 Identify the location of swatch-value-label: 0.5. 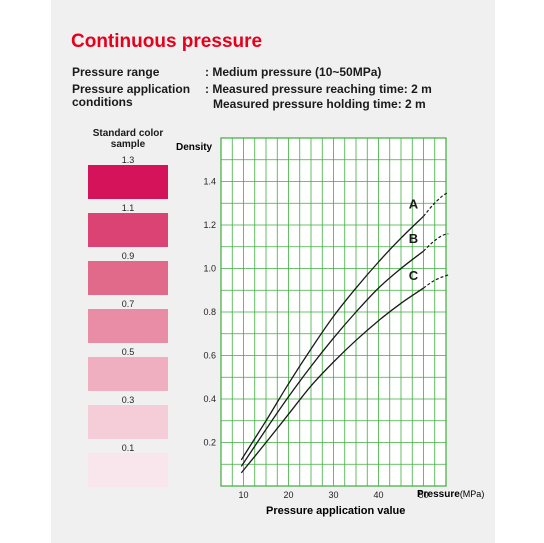
(128, 352).